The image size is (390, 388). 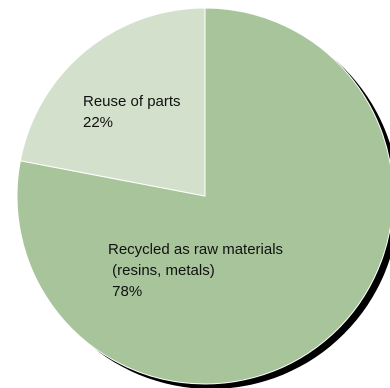 What do you see at coordinates (125, 291) in the screenshot?
I see `slice-value-recycled: 78%` at bounding box center [125, 291].